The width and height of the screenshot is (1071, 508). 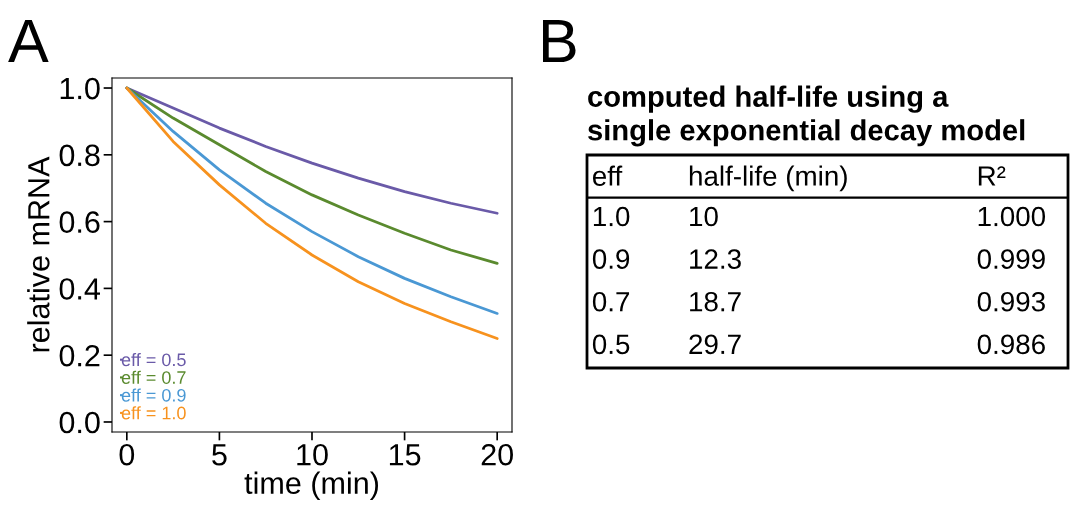 I want to click on text: 1.000, so click(x=1012, y=216).